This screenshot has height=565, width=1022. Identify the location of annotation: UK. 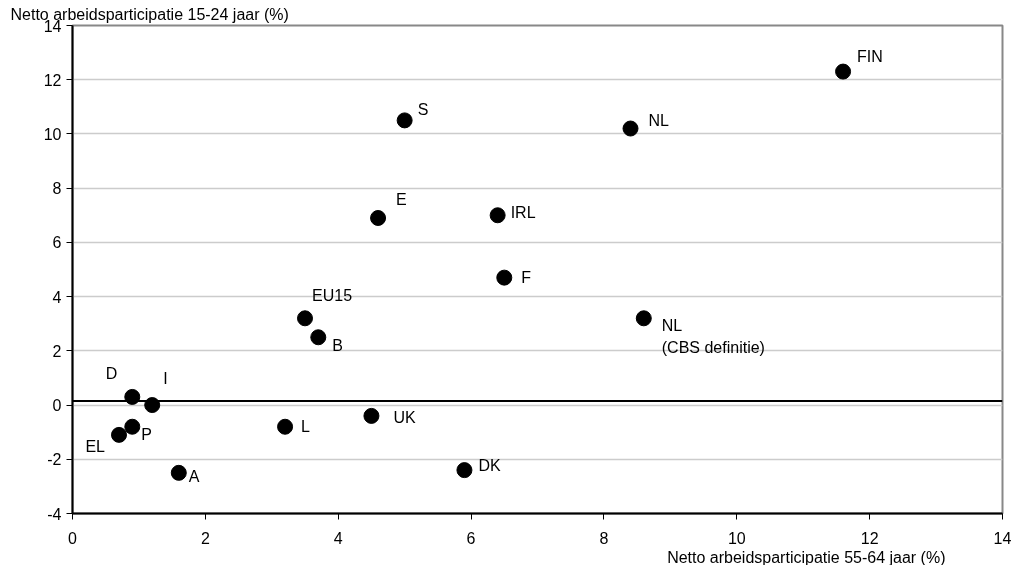
(404, 418).